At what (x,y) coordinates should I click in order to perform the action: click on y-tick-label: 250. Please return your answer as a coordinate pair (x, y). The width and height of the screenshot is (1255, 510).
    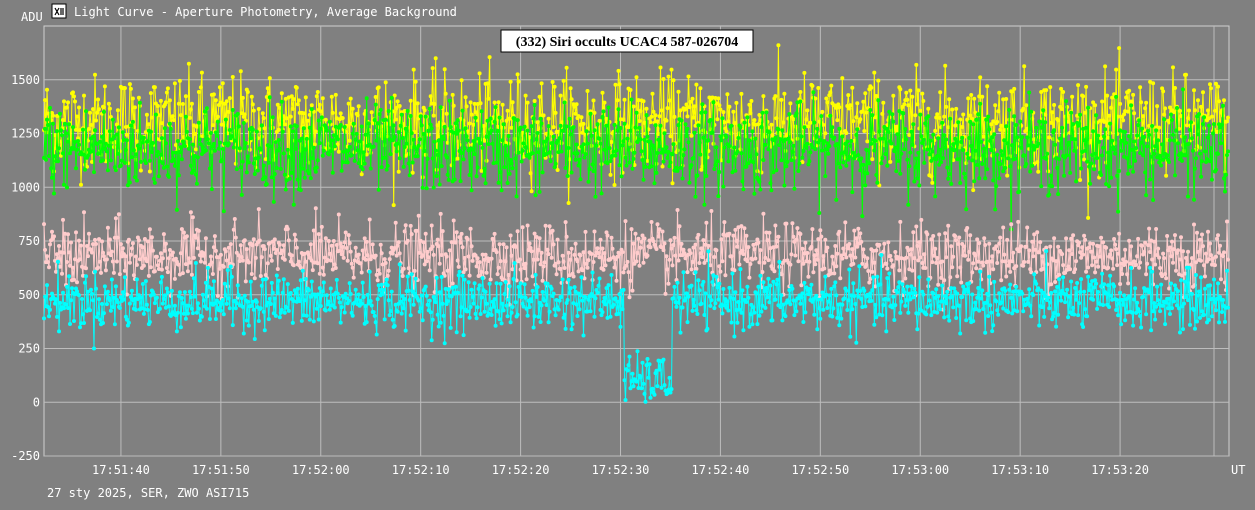
    Looking at the image, I should click on (29, 349).